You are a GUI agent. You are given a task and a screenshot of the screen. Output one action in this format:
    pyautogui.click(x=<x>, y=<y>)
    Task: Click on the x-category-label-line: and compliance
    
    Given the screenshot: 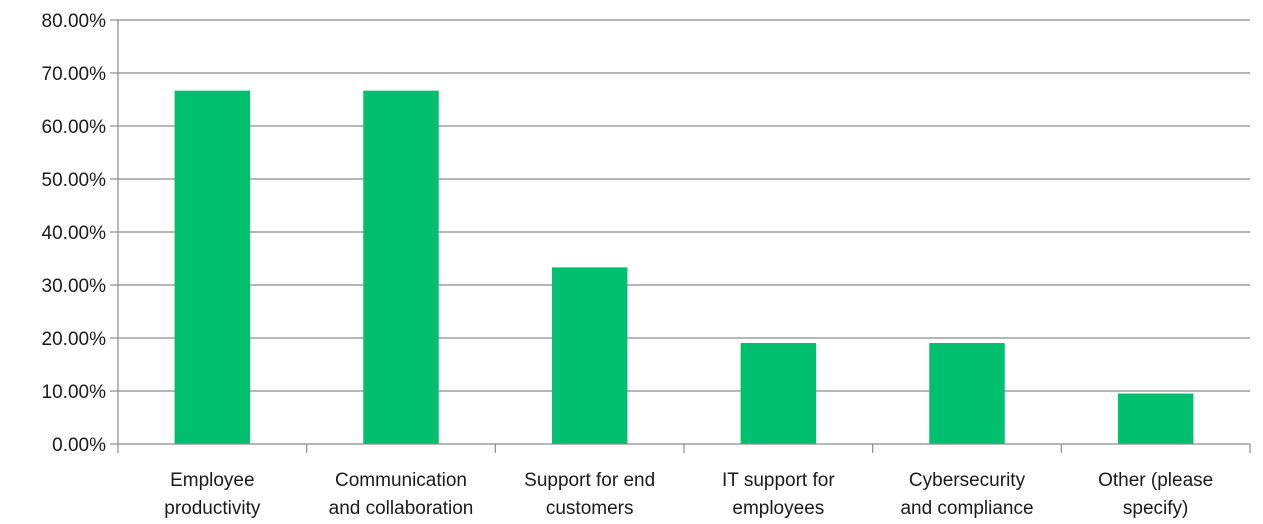 What is the action you would take?
    pyautogui.click(x=966, y=508)
    